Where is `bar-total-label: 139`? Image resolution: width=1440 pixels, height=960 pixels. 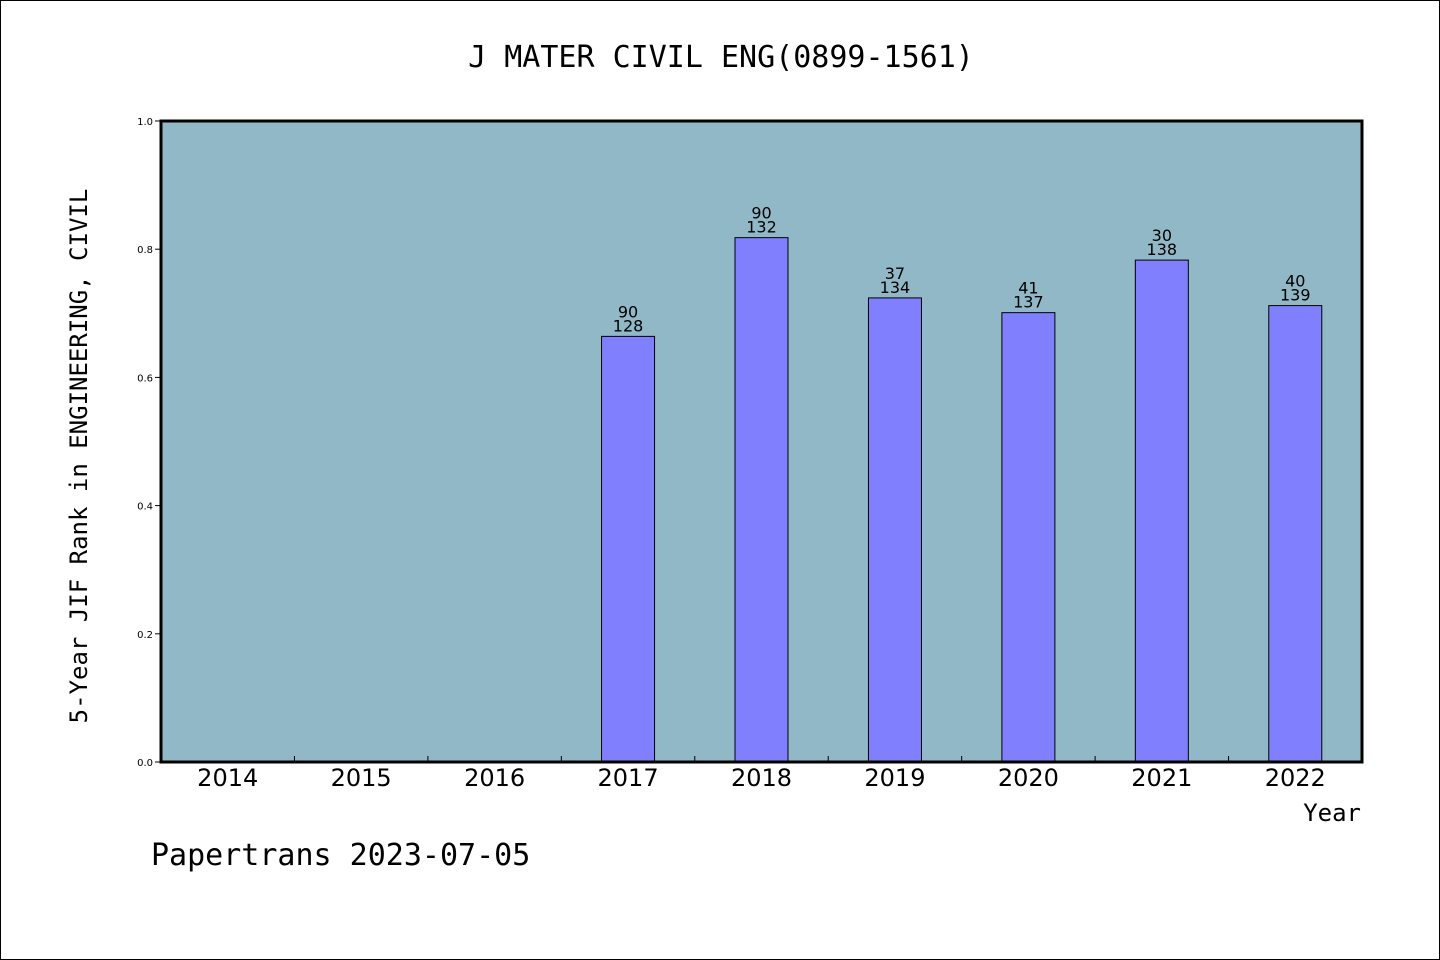 bar-total-label: 139 is located at coordinates (1295, 295).